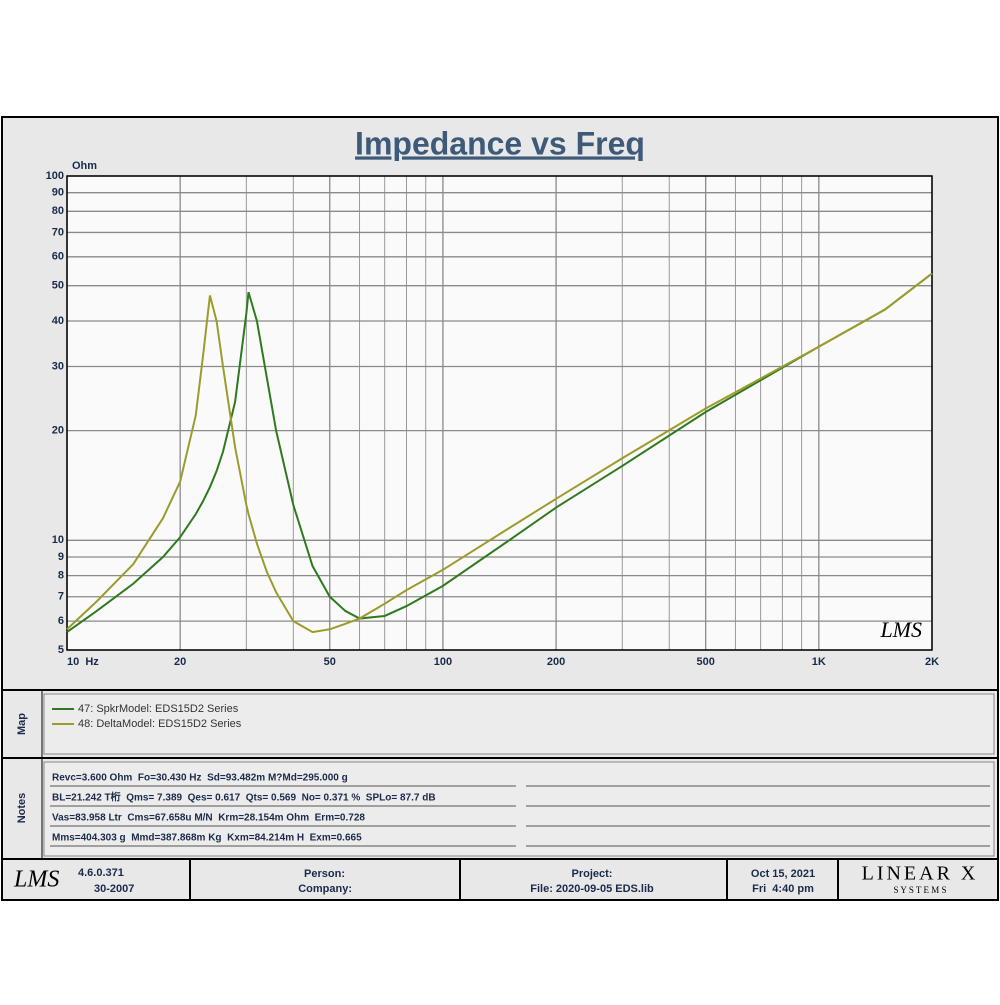  What do you see at coordinates (58, 366) in the screenshot?
I see `y-tick-label: 30` at bounding box center [58, 366].